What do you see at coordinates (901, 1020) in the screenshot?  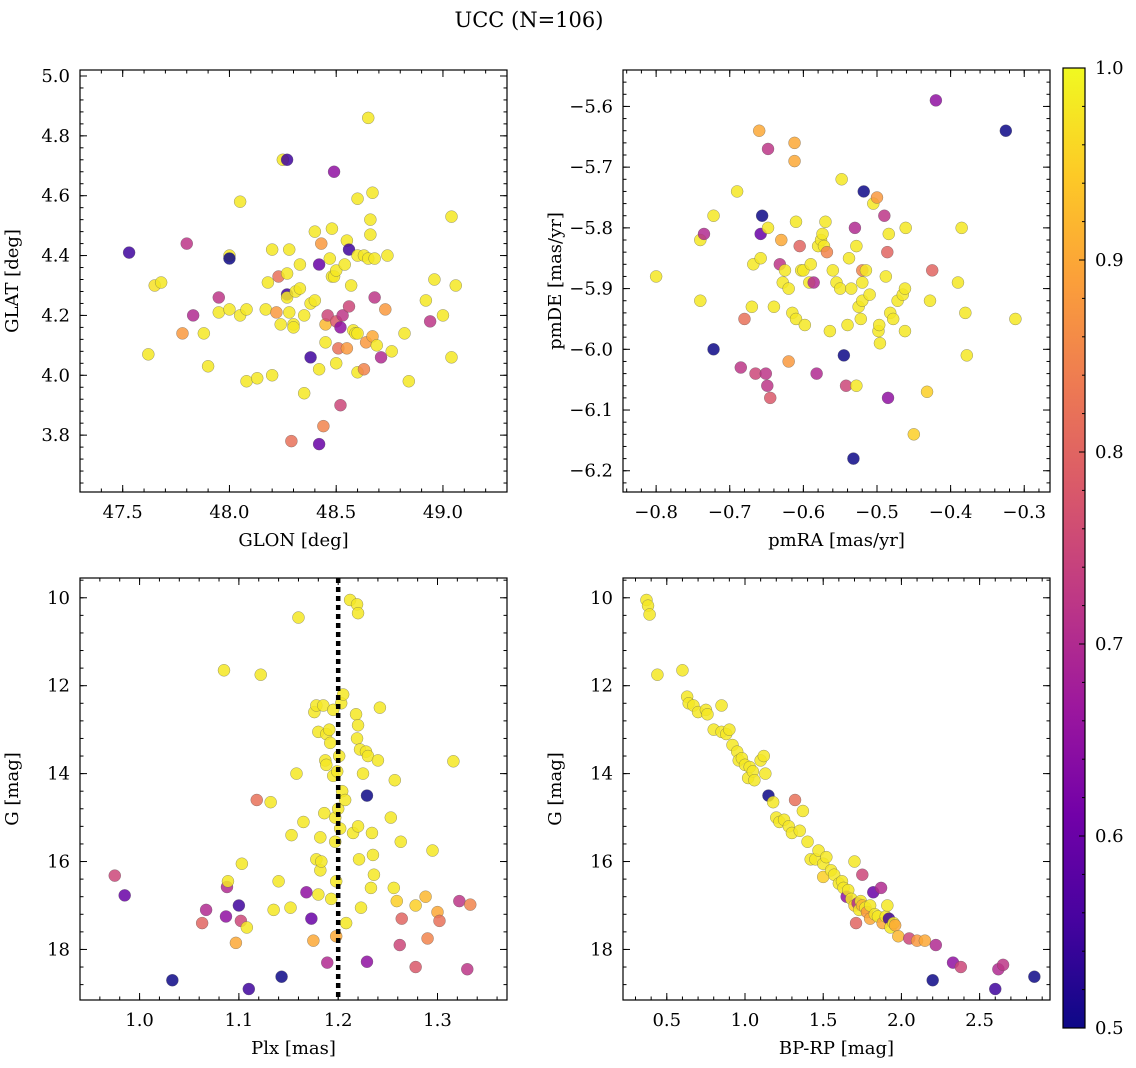 I see `x-tick-label: 2.0` at bounding box center [901, 1020].